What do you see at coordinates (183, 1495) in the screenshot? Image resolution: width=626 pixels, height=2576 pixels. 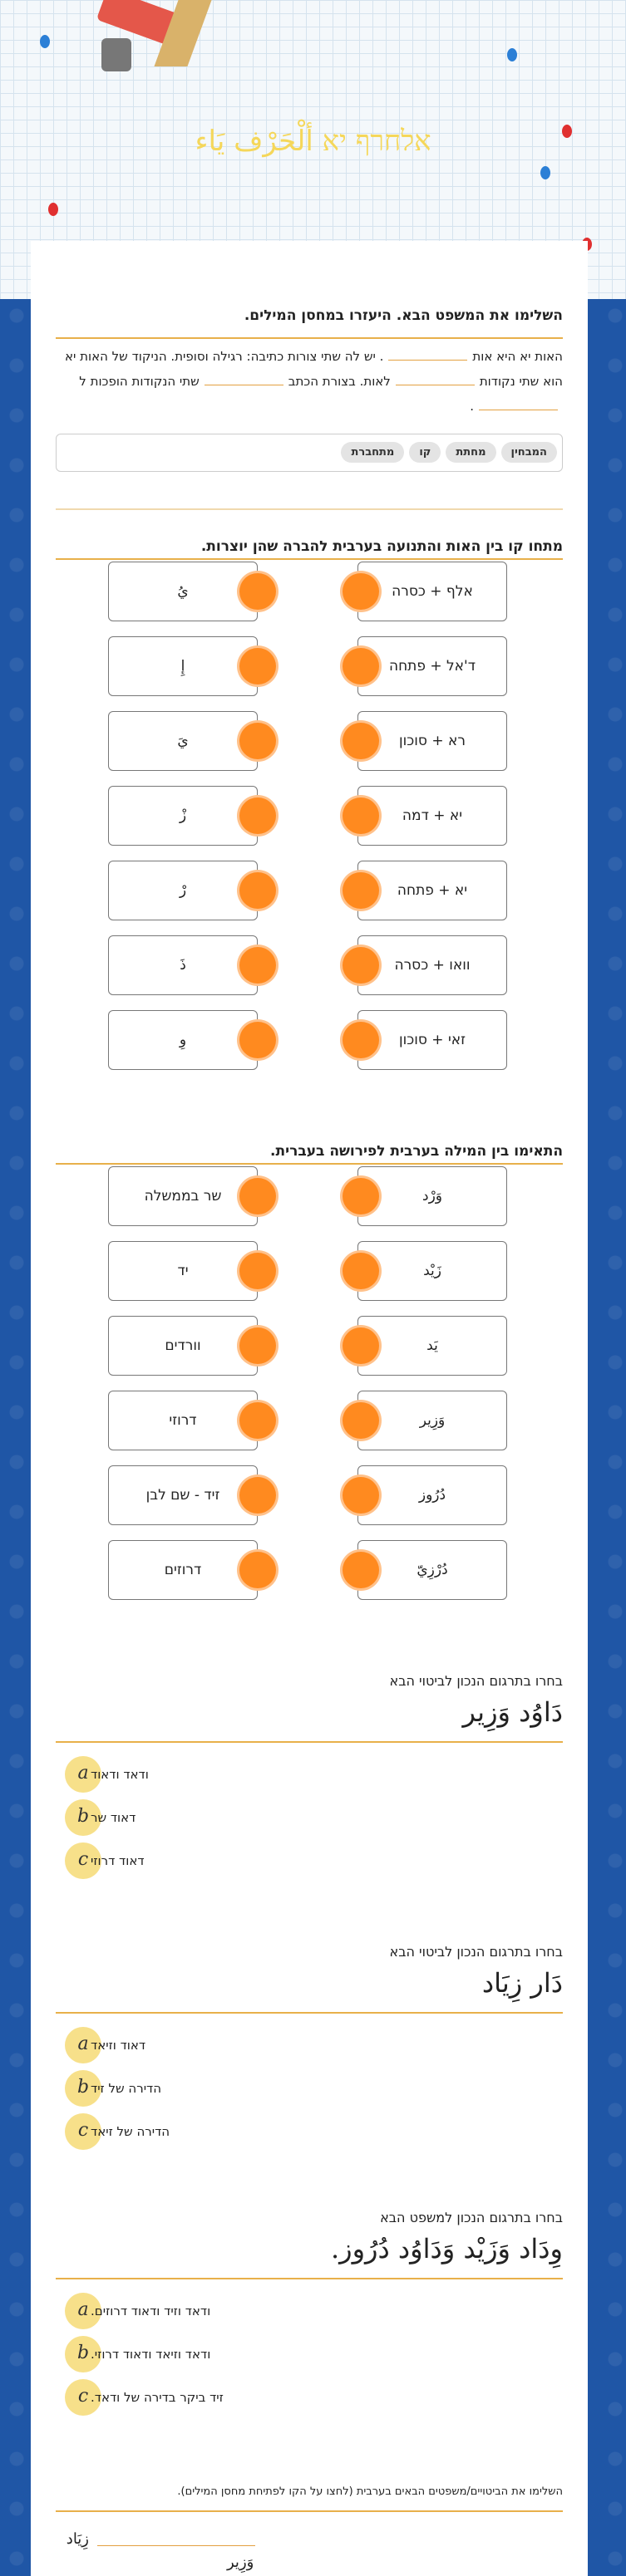 I see `match-left-box: זיד - שם לבן` at bounding box center [183, 1495].